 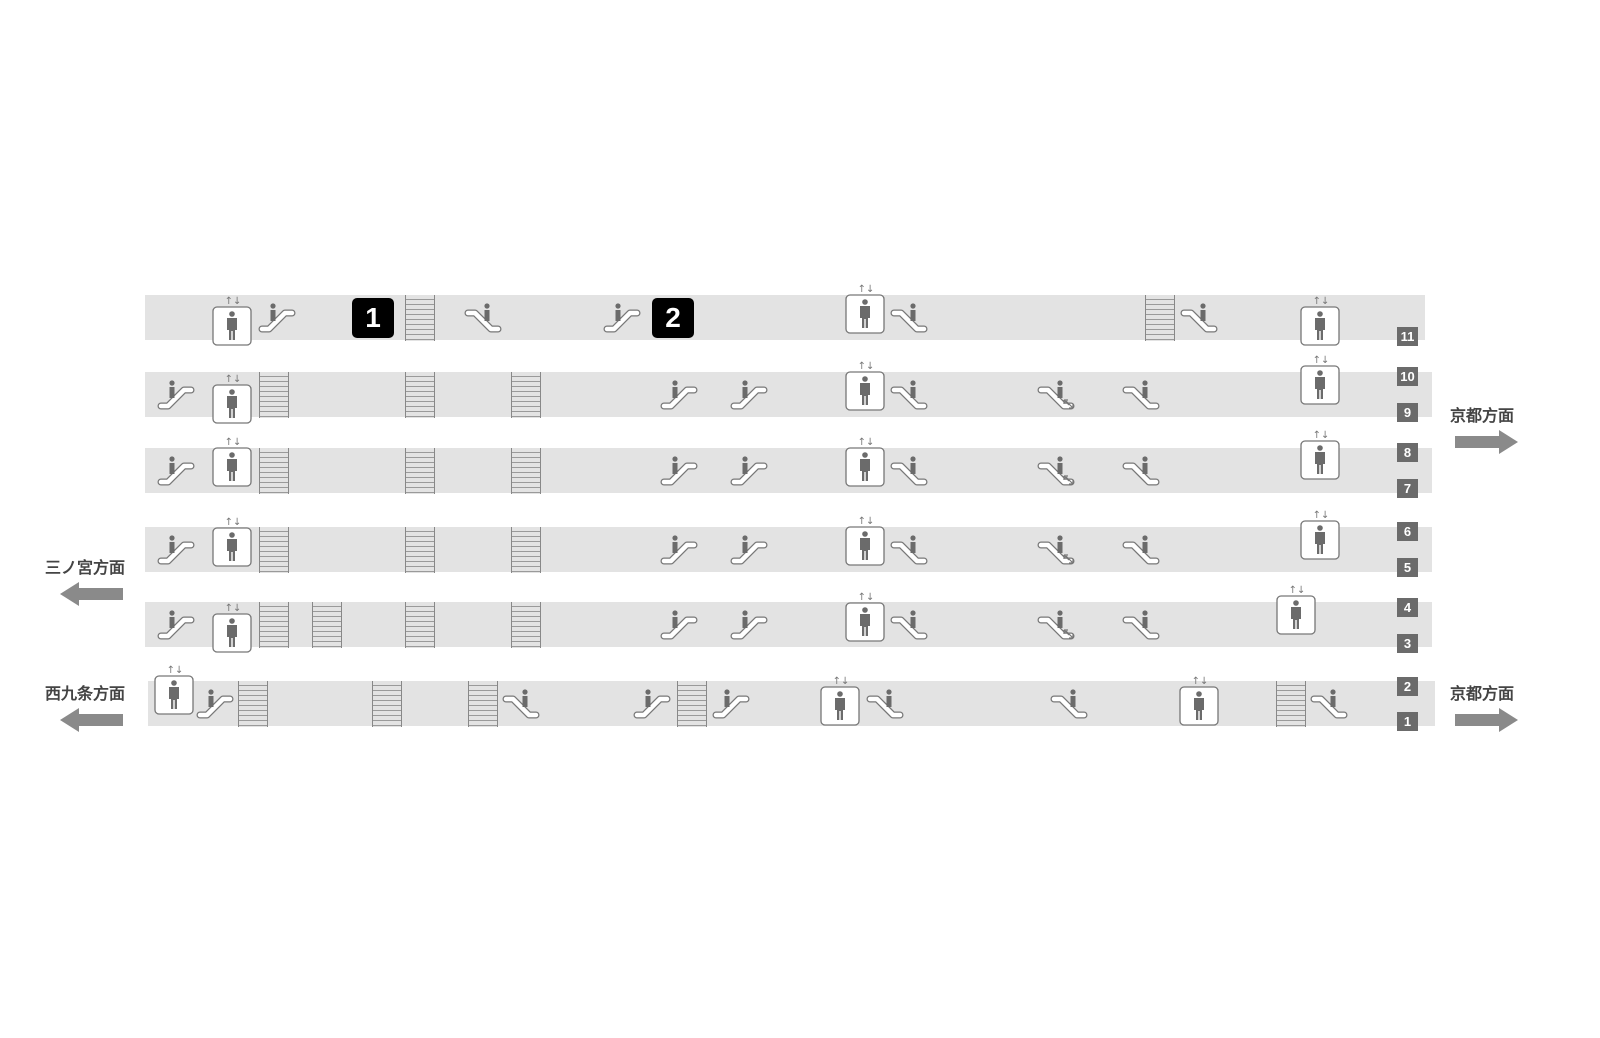 I want to click on platform-number-badge: 10, so click(x=1407, y=376).